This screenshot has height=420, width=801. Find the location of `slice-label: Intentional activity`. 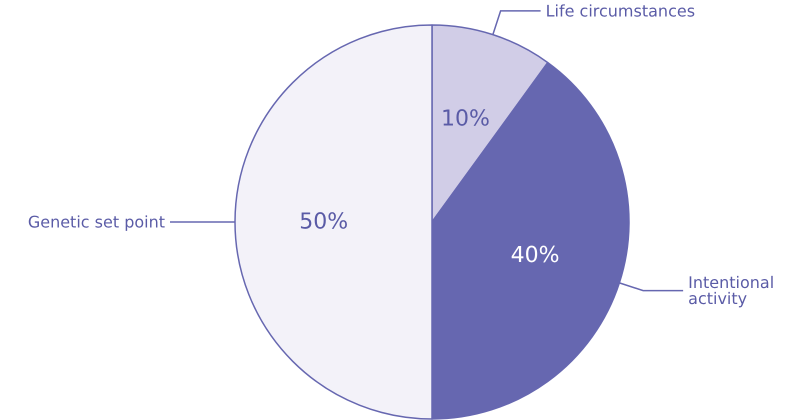

slice-label: Intentional activity is located at coordinates (734, 290).